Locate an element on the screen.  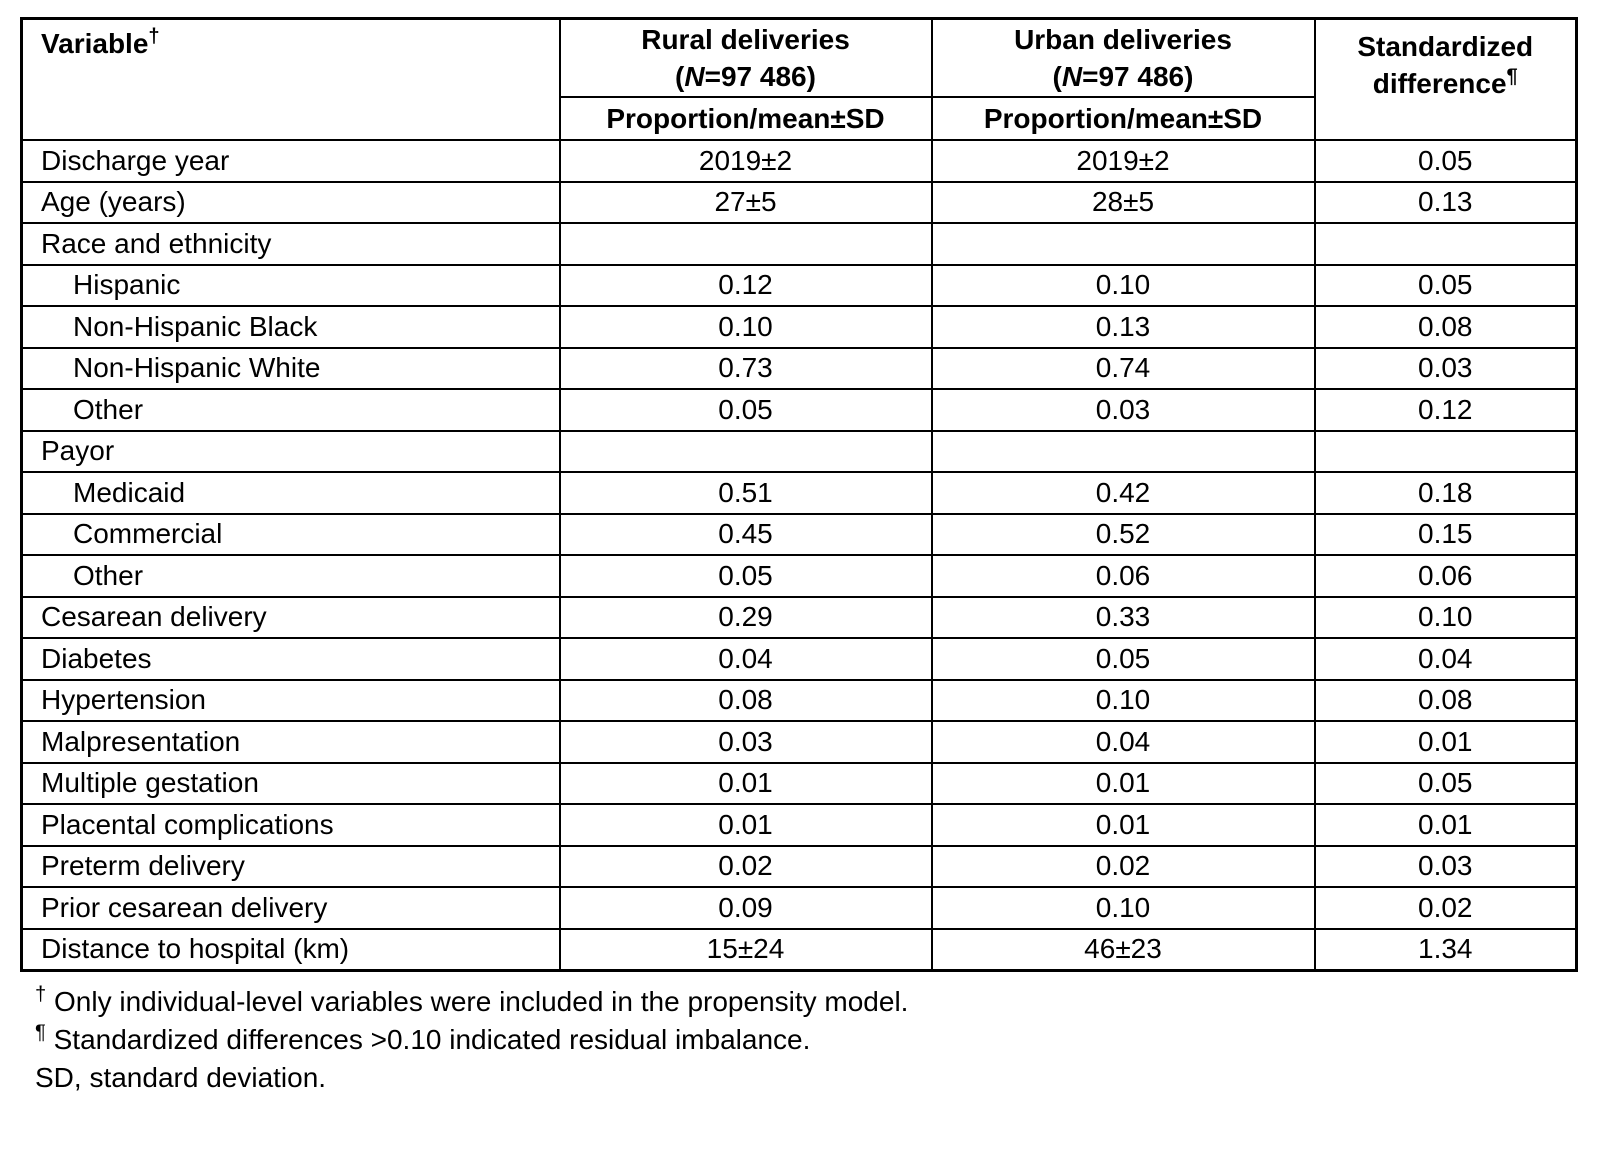
variable-label: Cesarean delivery is located at coordinates (154, 617).